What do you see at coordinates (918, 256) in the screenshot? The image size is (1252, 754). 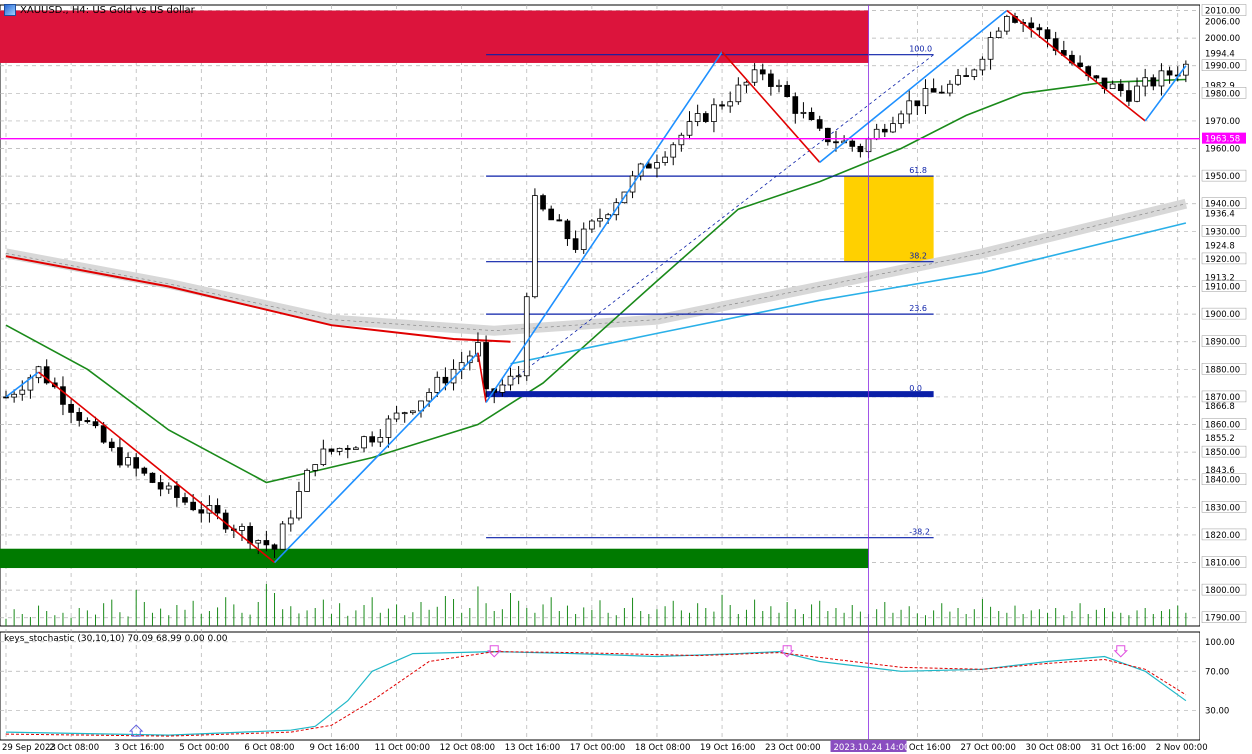 I see `fib-label: 38.2` at bounding box center [918, 256].